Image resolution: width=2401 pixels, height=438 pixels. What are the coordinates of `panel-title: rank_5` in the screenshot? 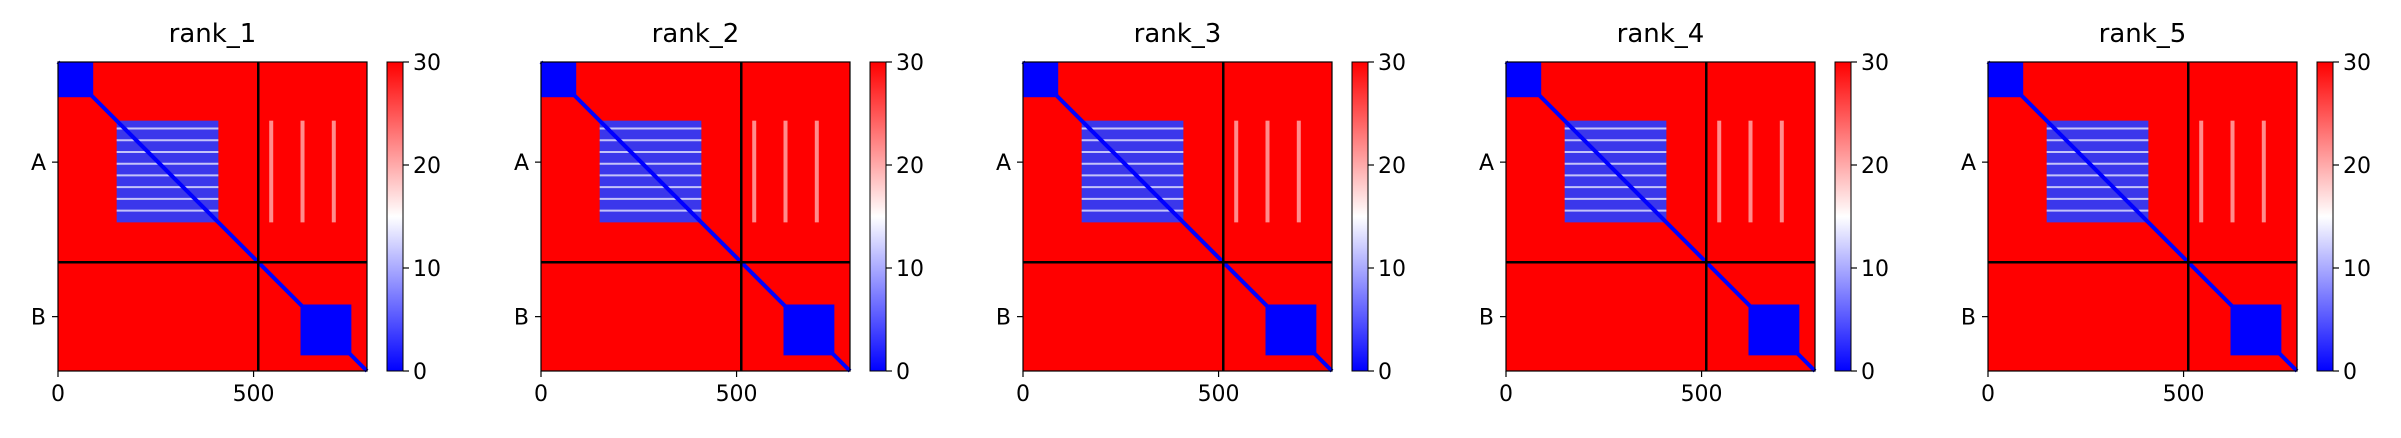 It's located at (2143, 34).